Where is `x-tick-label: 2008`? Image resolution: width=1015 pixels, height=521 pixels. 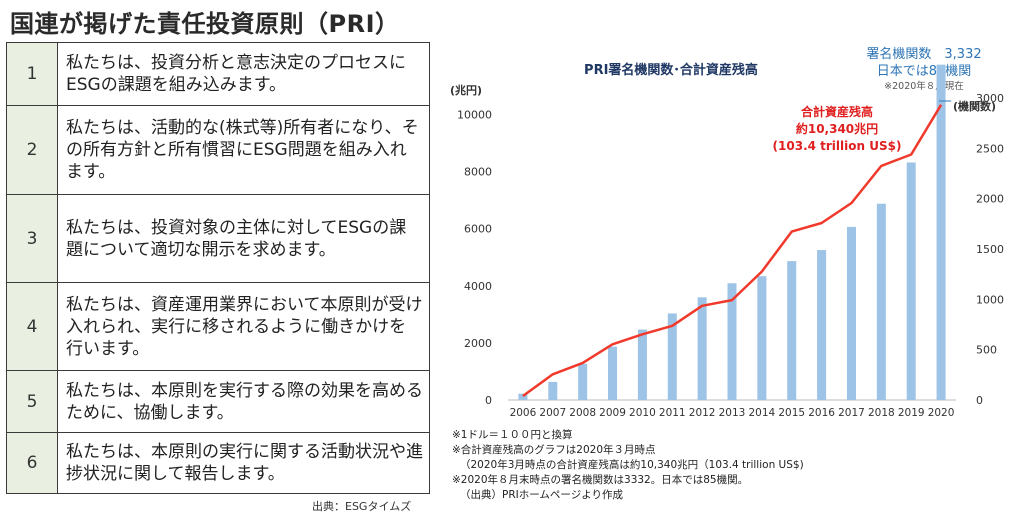 x-tick-label: 2008 is located at coordinates (582, 413).